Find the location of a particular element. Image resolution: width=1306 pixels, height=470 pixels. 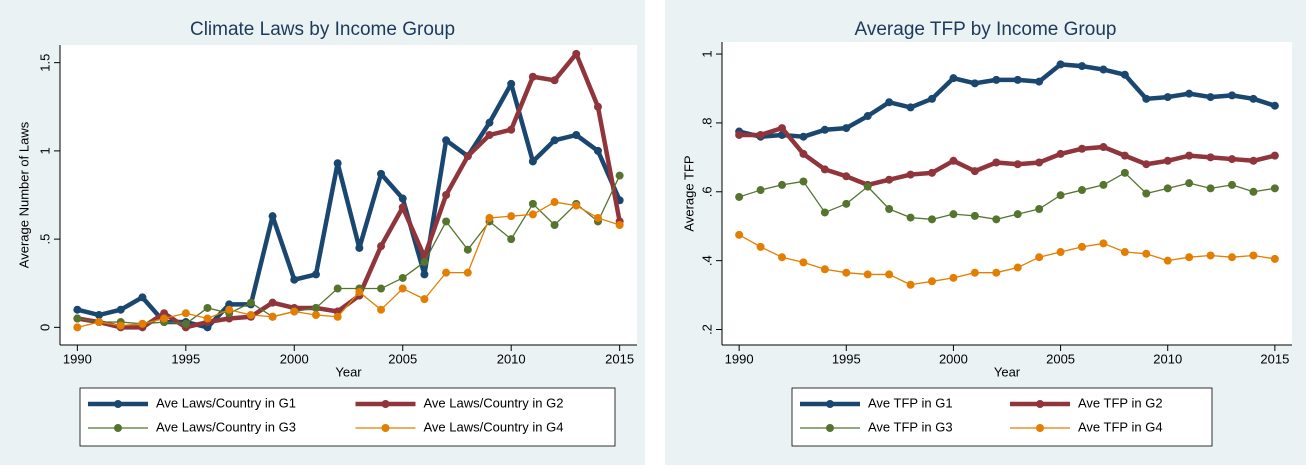

y-tick-label: .8 is located at coordinates (706, 122).